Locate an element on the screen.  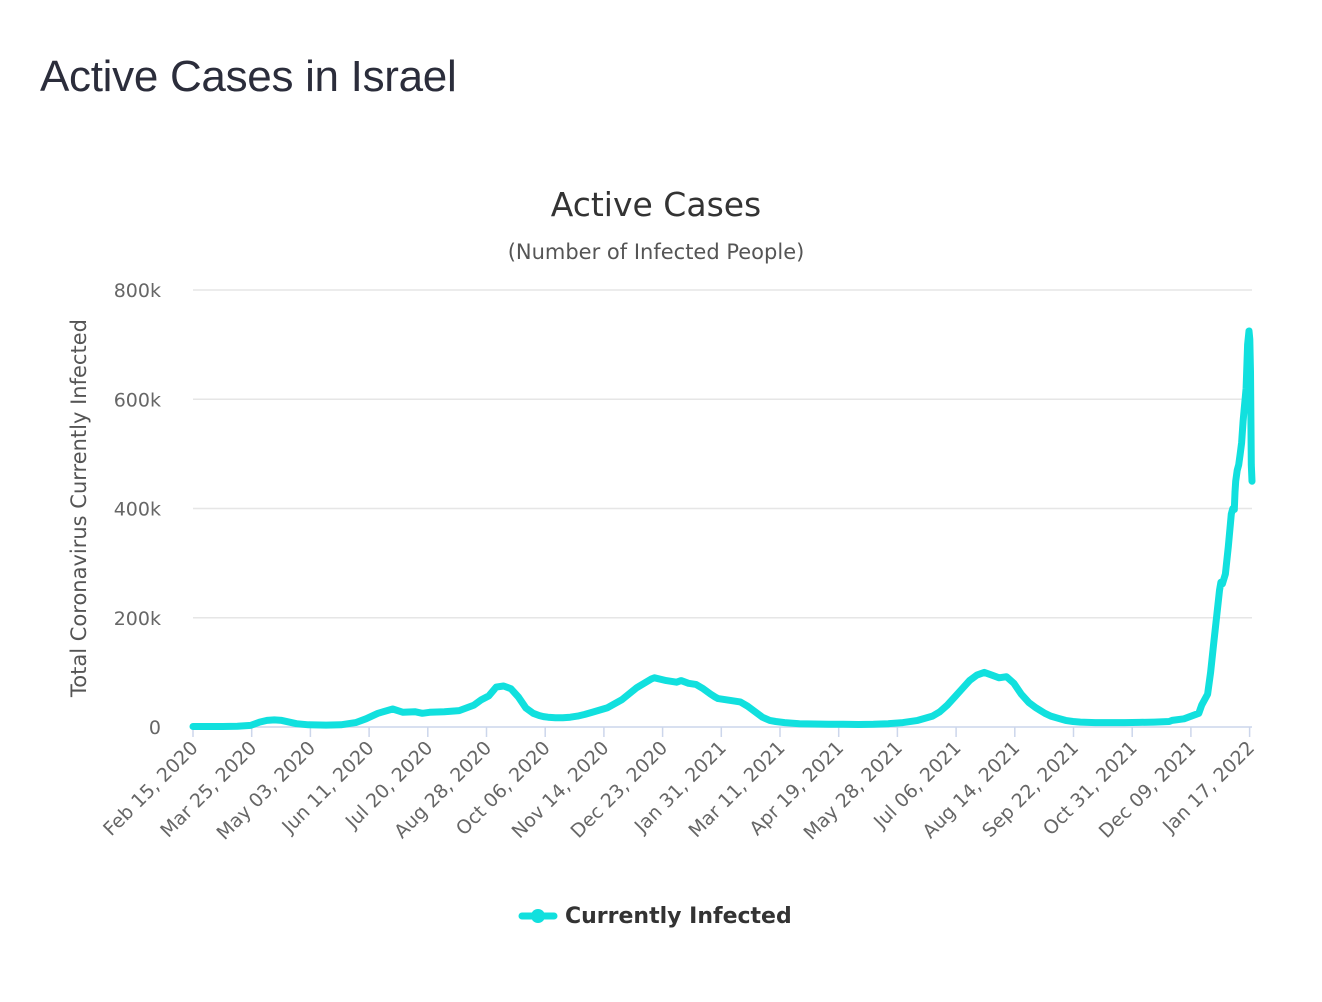
y-axis-title: Total Coronavirus Currently Infected is located at coordinates (79, 508).